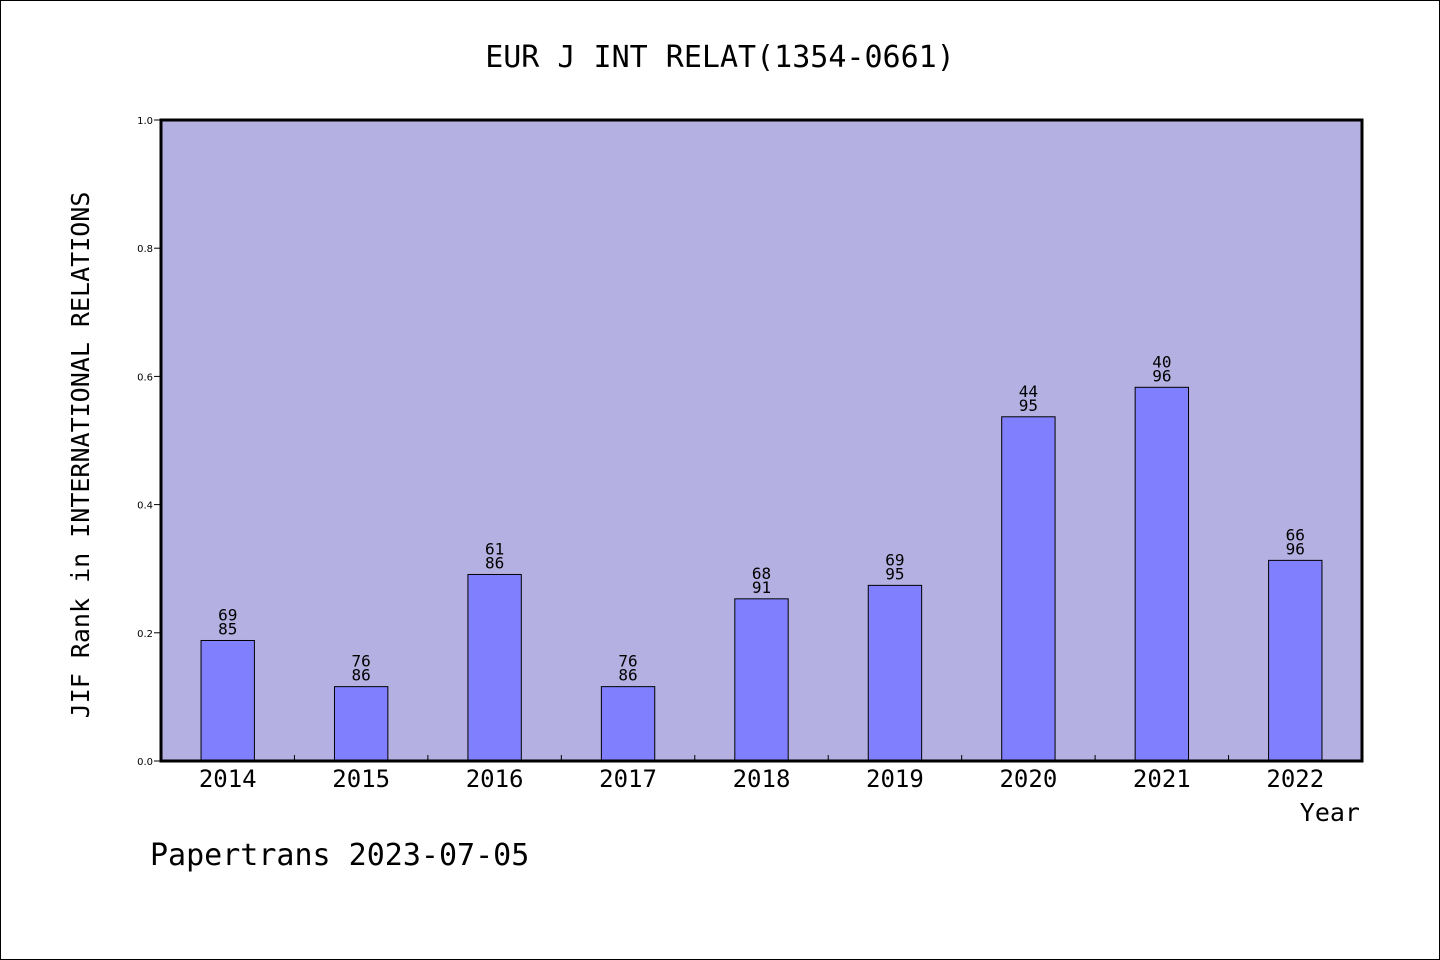 The image size is (1440, 960). Describe the element at coordinates (720, 57) in the screenshot. I see `chart-title: EUR J INT RELAT(1354-0661)` at that location.